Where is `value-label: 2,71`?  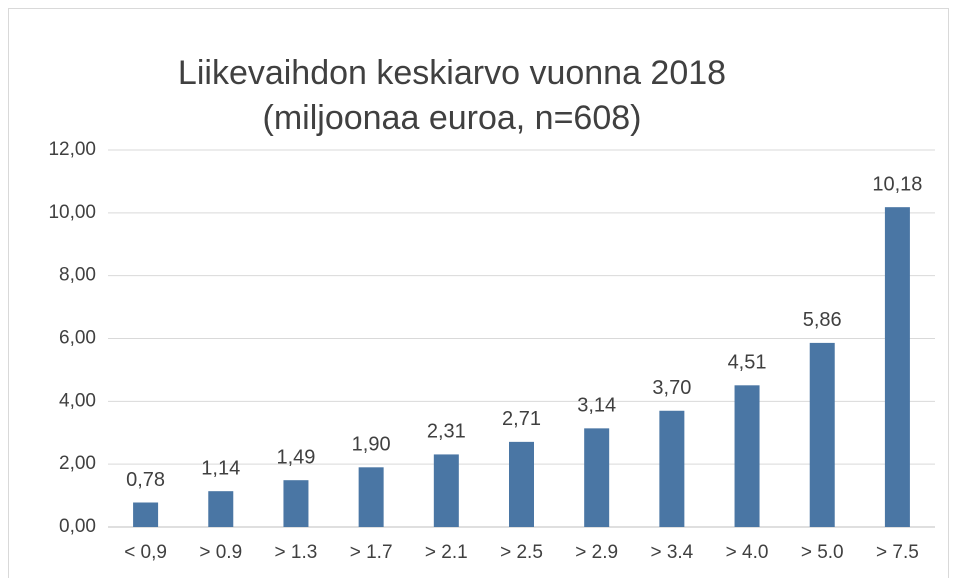 value-label: 2,71 is located at coordinates (521, 419).